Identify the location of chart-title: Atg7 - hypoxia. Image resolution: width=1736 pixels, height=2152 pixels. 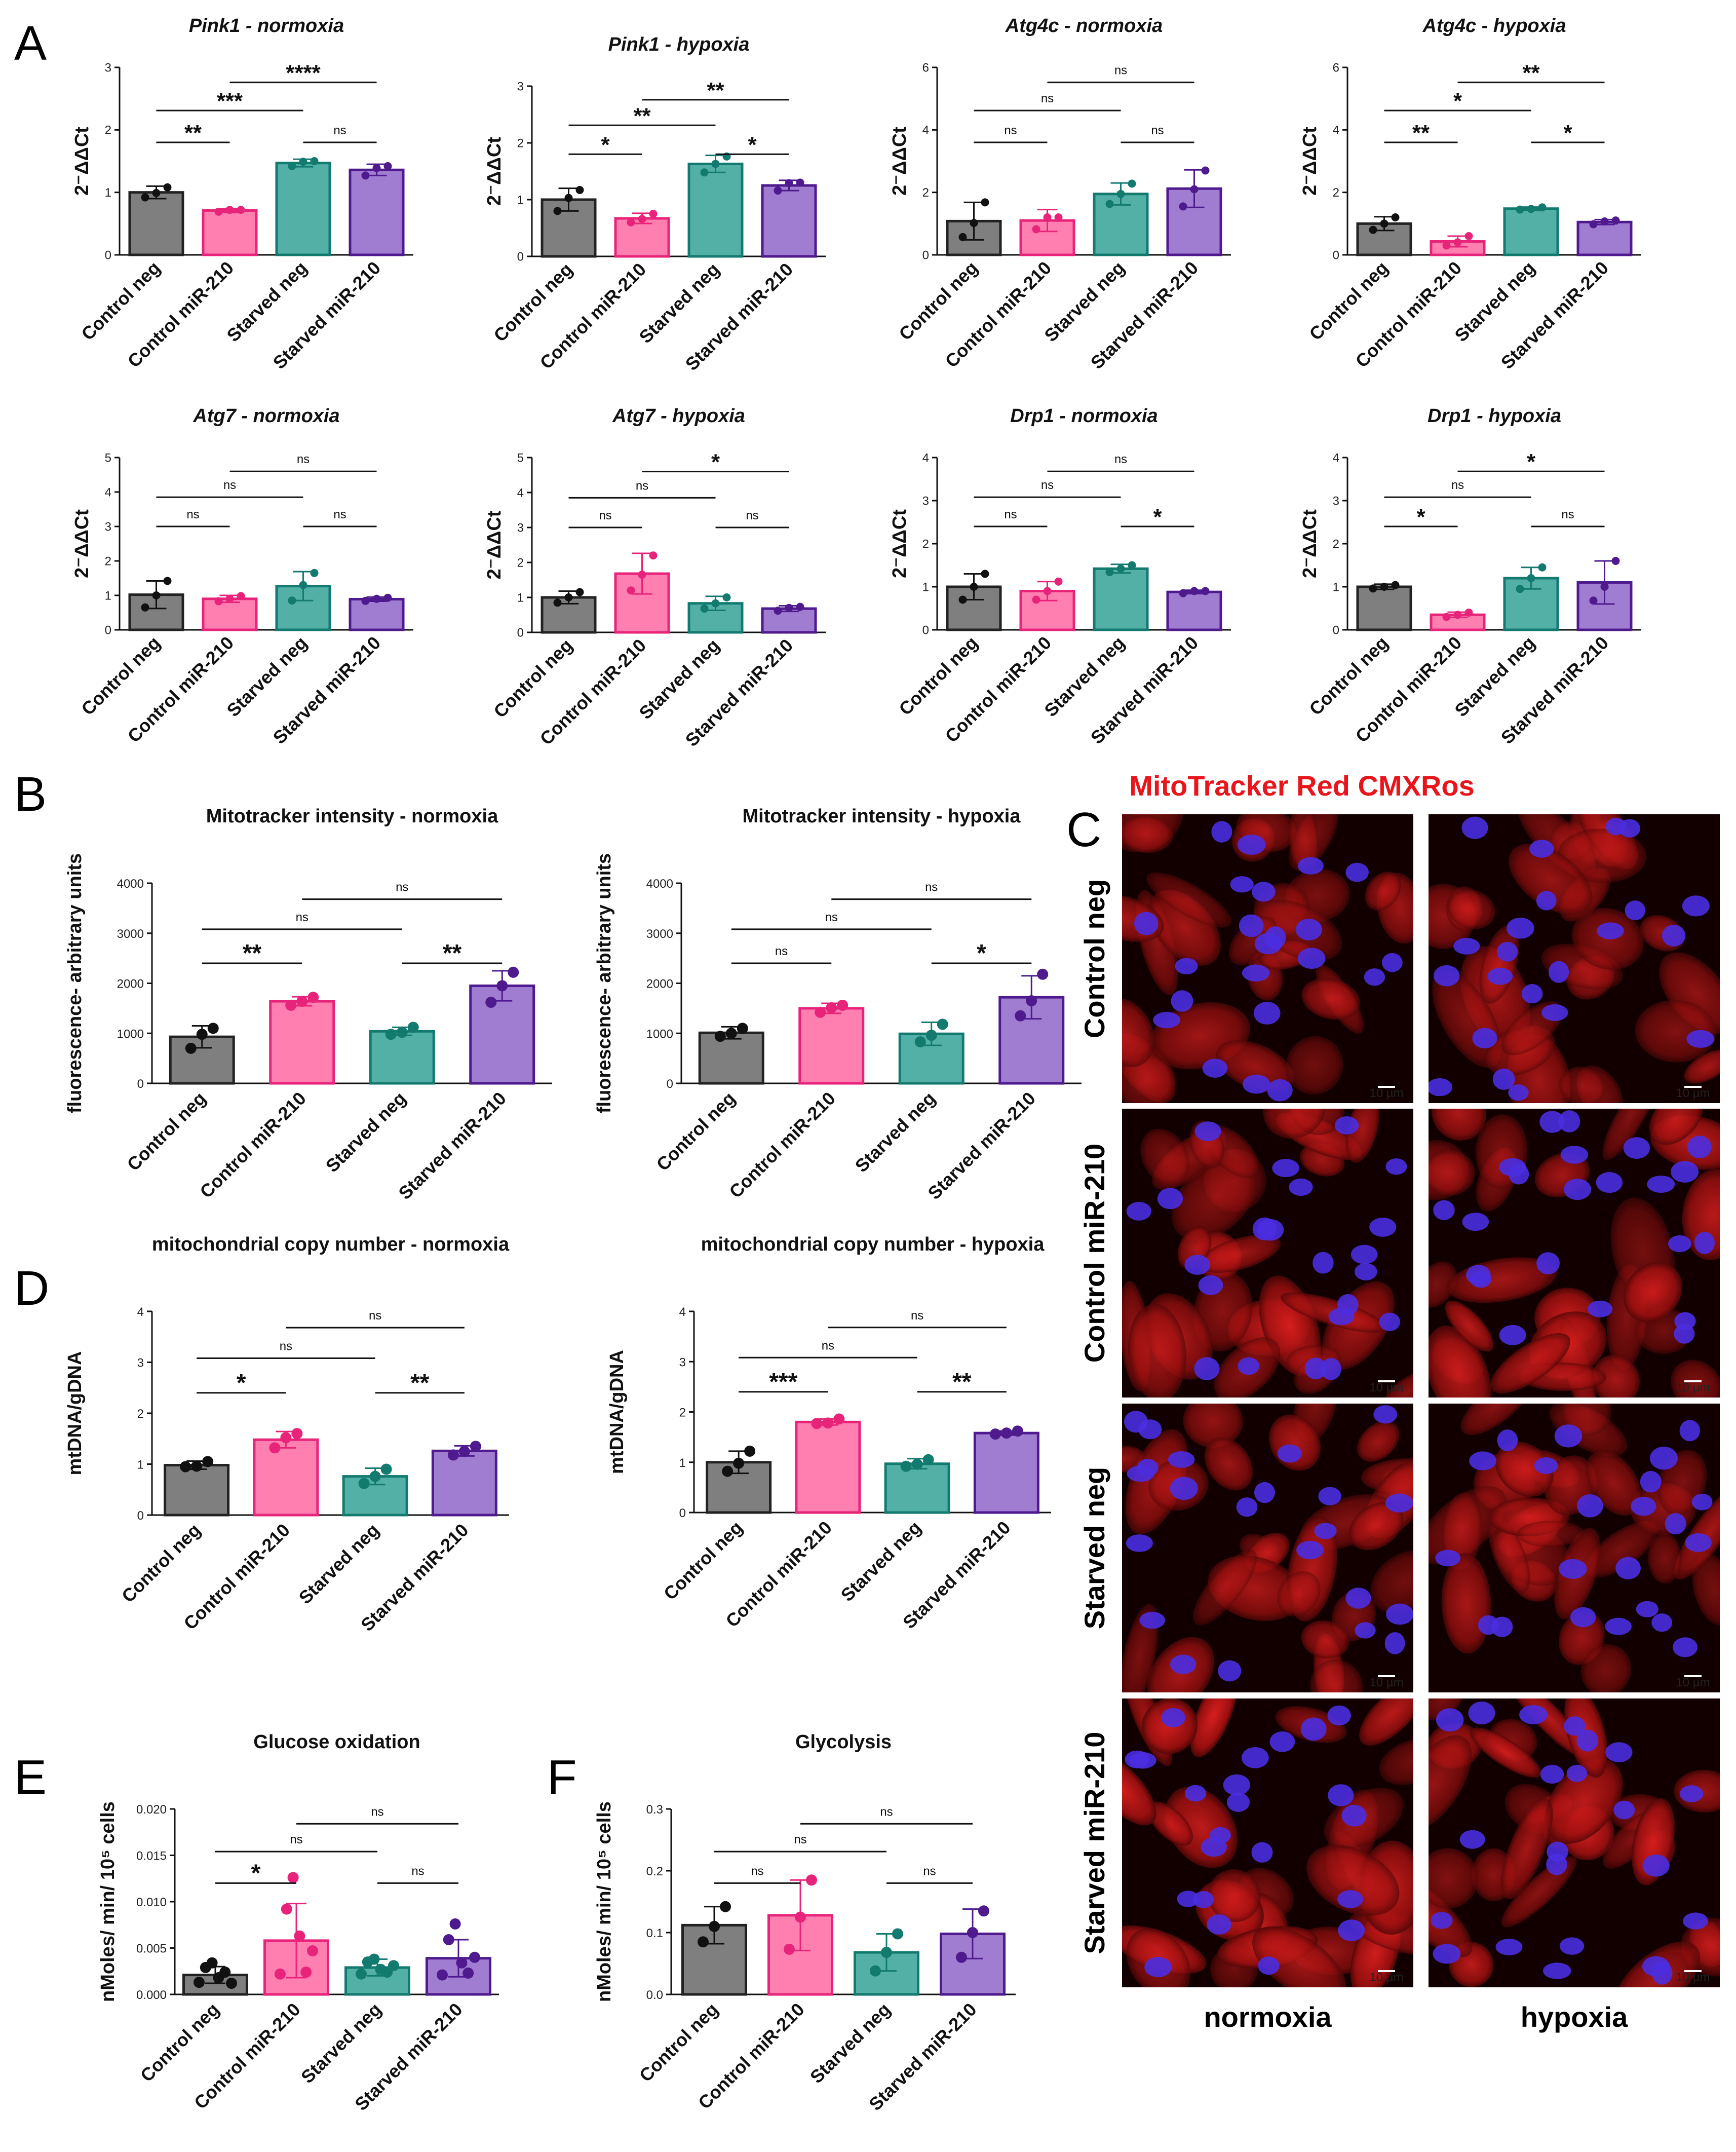
(678, 416).